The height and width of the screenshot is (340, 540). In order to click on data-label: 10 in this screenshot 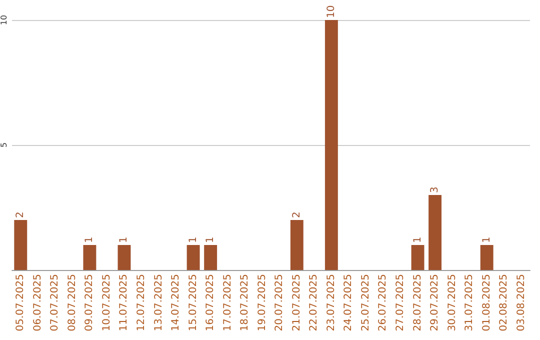, I will do `click(331, 11)`.